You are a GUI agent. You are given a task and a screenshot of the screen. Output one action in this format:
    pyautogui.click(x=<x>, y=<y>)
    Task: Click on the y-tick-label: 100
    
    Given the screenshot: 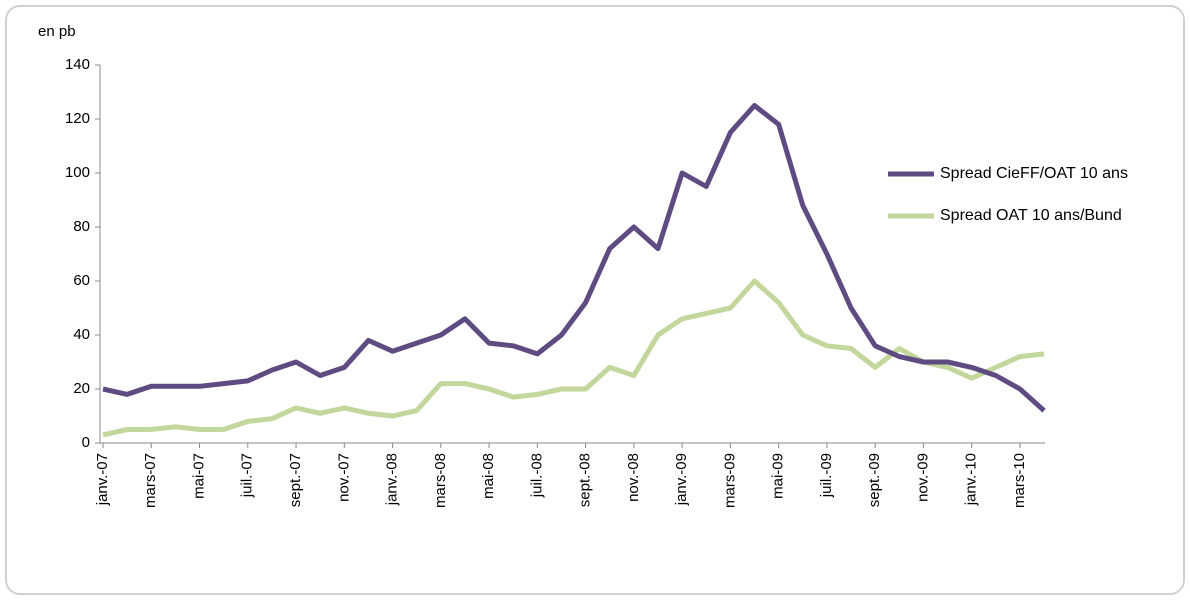 What is the action you would take?
    pyautogui.click(x=77, y=172)
    